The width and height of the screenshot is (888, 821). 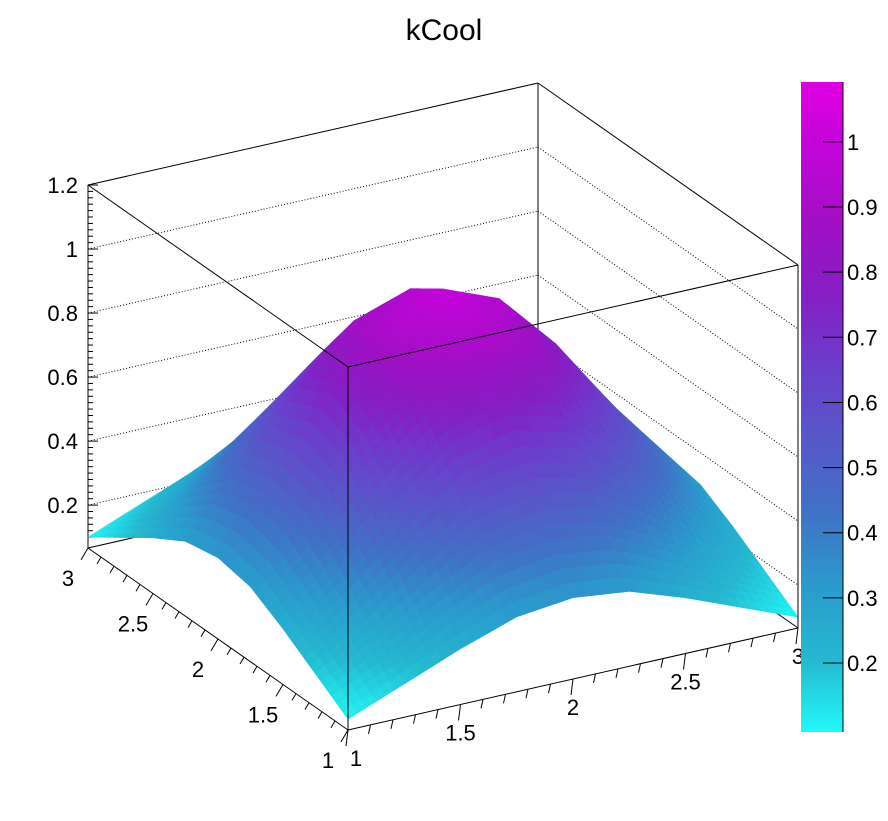 What do you see at coordinates (350, 712) in the screenshot?
I see `surface-cell` at bounding box center [350, 712].